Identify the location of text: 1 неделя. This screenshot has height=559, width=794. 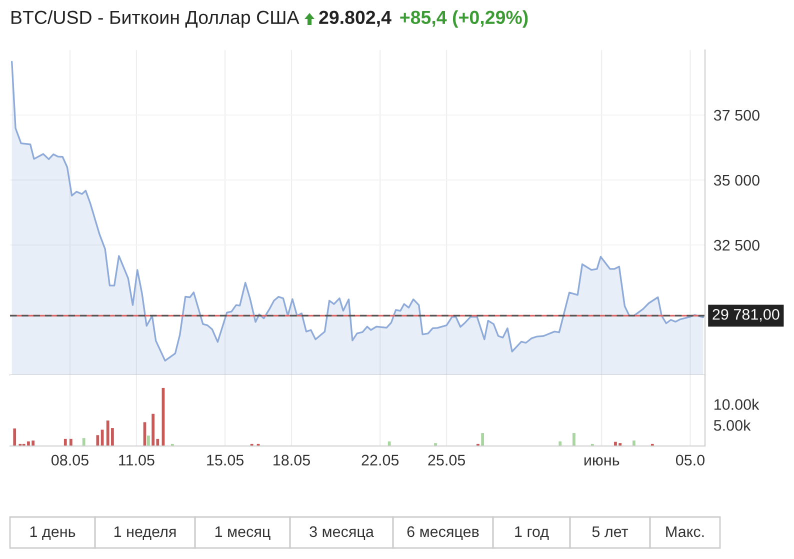
(145, 533).